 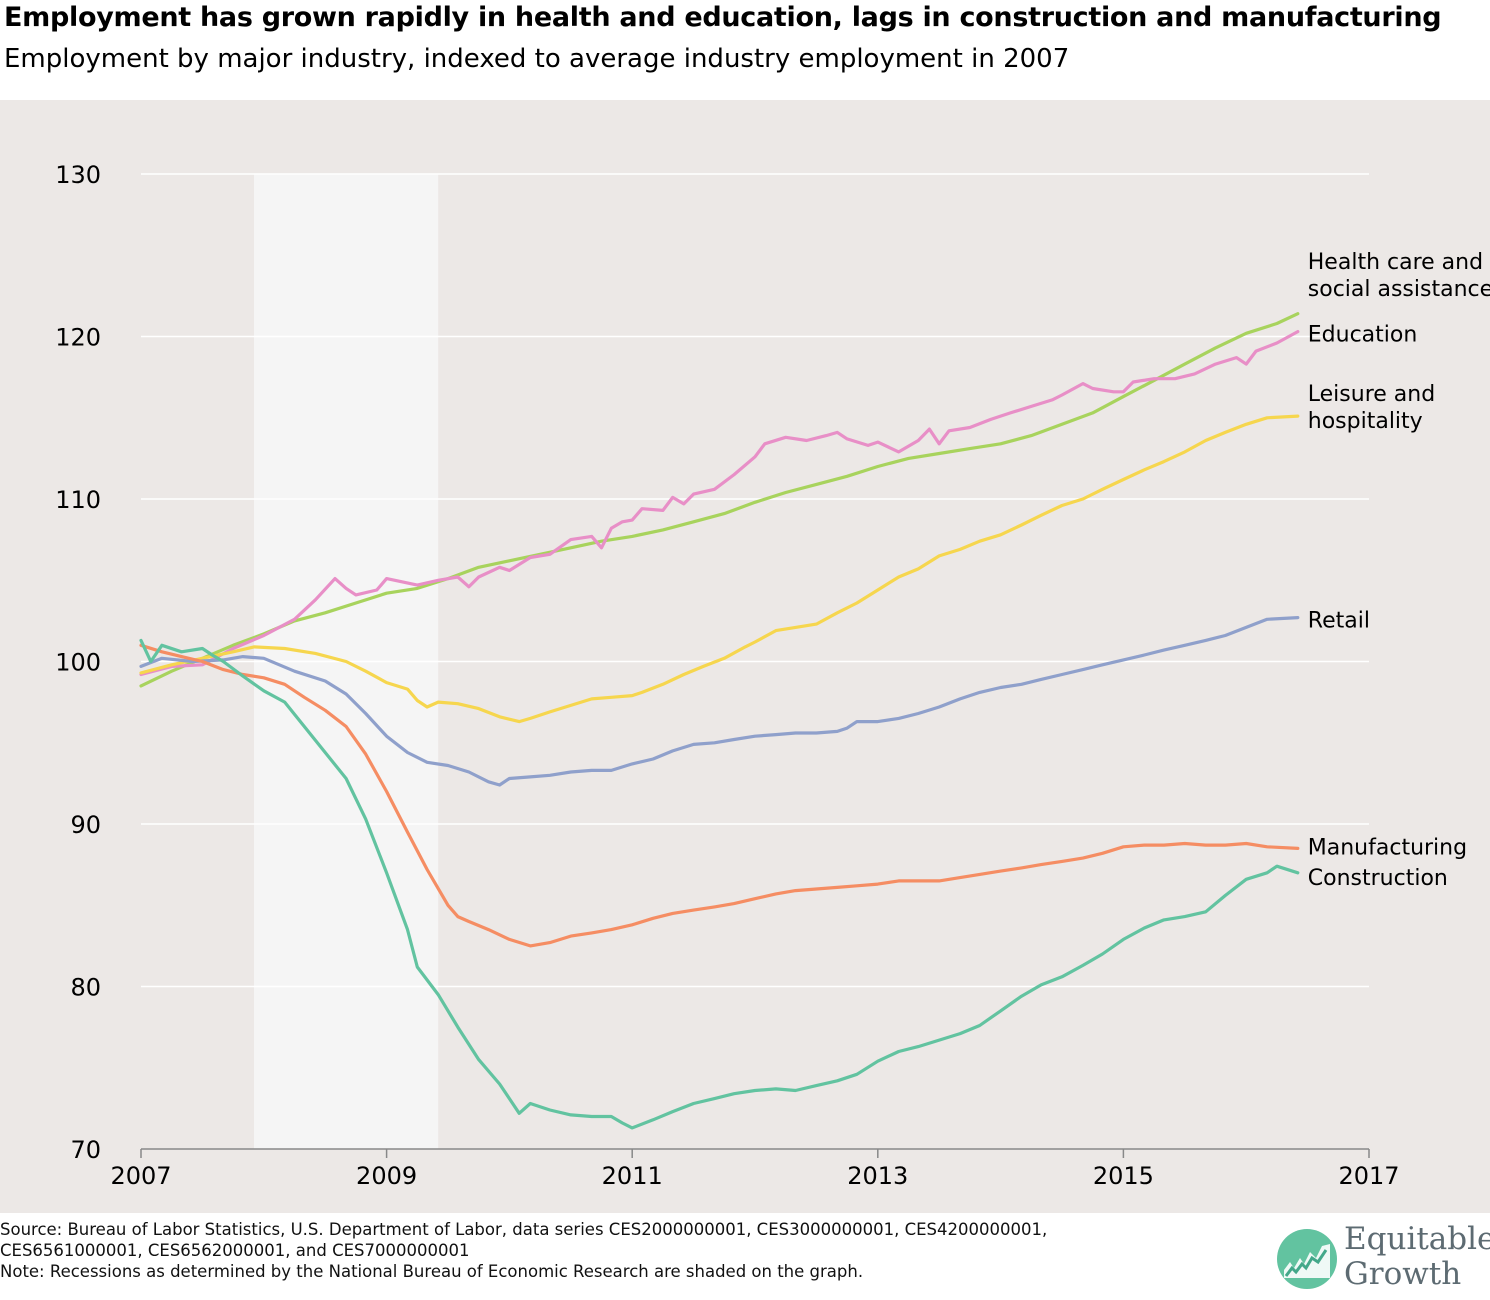 I want to click on logo-line-2: Growth, so click(x=1403, y=1274).